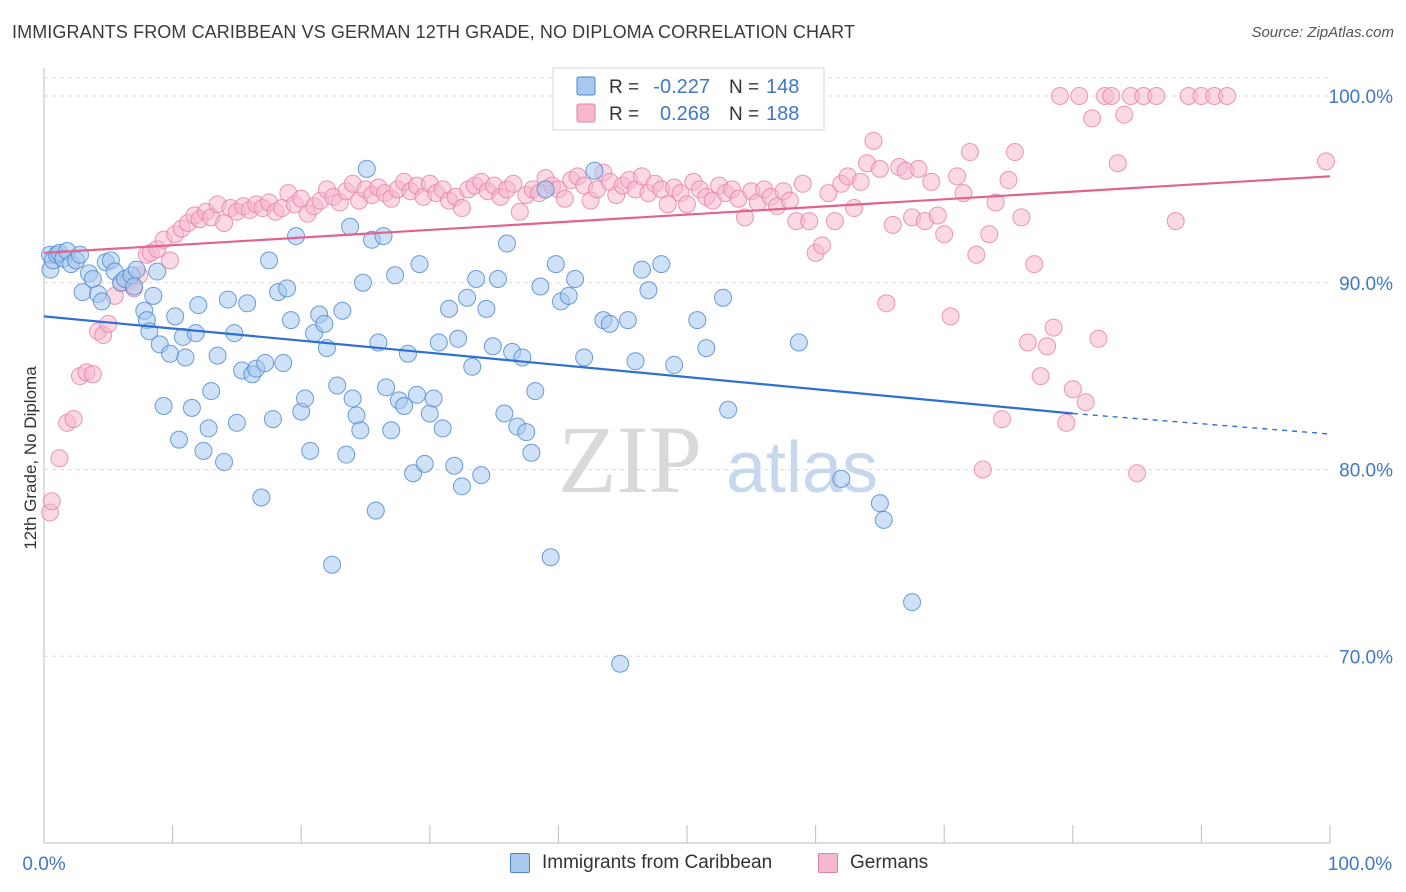  What do you see at coordinates (520, 863) in the screenshot?
I see `legend-swatch-caribbean` at bounding box center [520, 863].